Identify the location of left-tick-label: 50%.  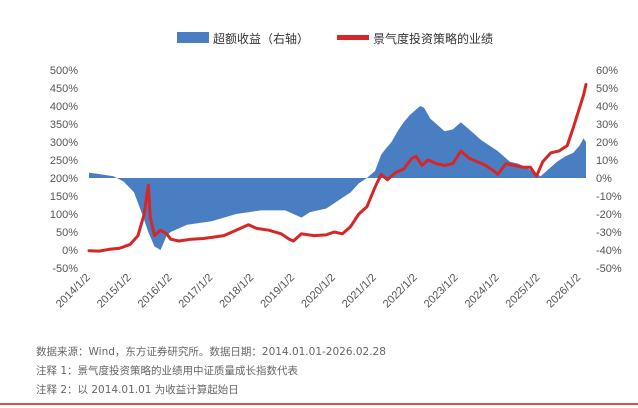
(67, 233).